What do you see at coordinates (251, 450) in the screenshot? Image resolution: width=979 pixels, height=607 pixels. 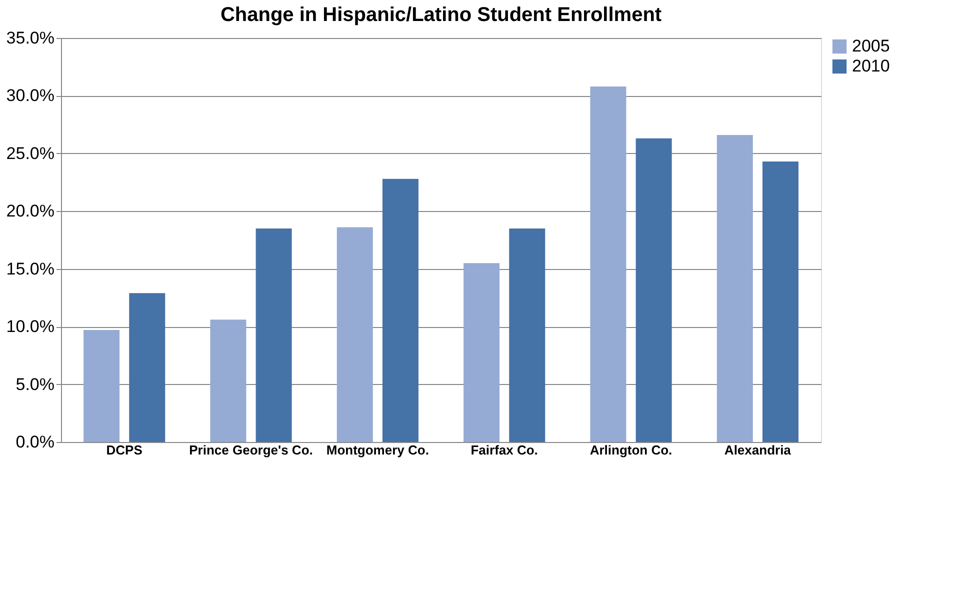 I see `x-tick-label: Prince George's Co.` at bounding box center [251, 450].